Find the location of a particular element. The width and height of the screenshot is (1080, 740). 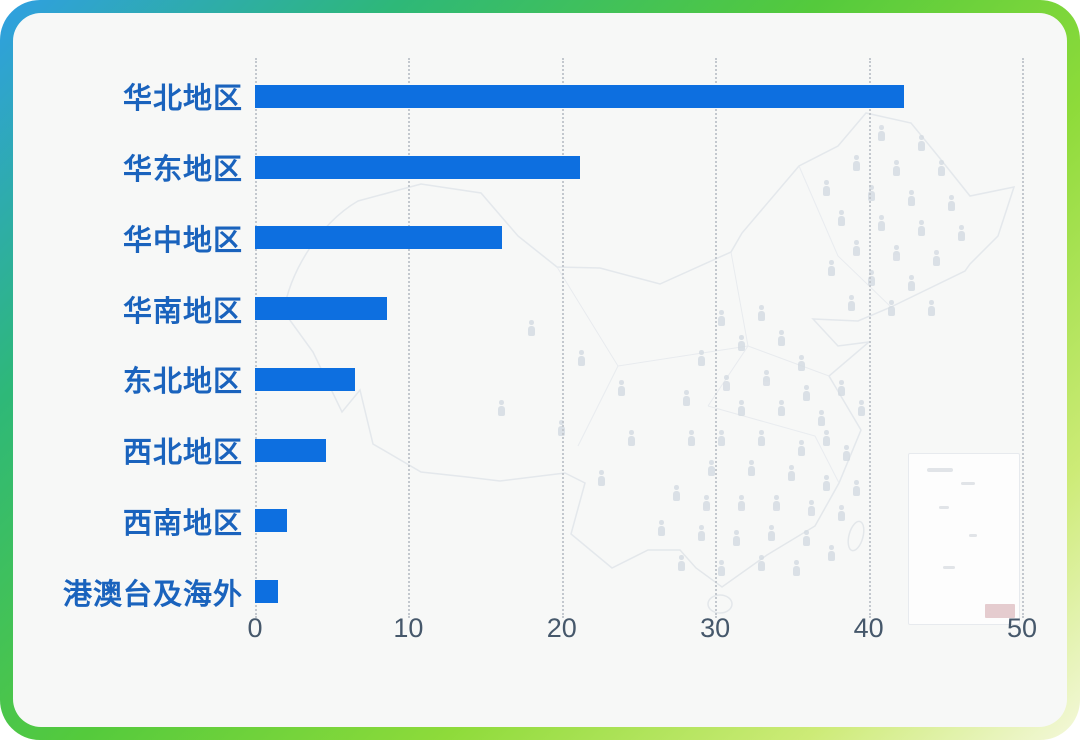

label-row: 港澳台及海外 is located at coordinates (128, 591).